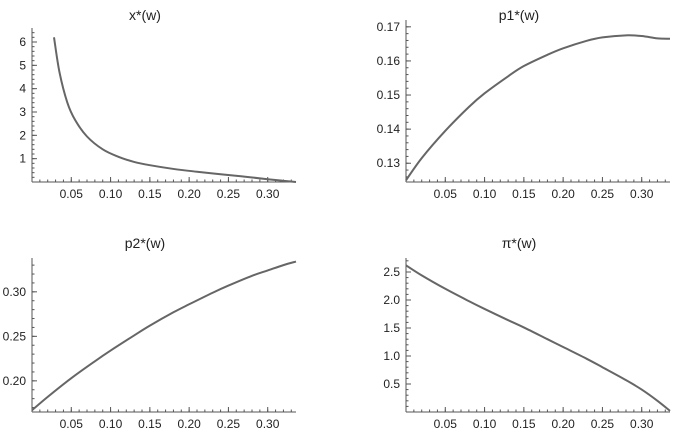 The image size is (679, 443). Describe the element at coordinates (15, 336) in the screenshot. I see `y-tick-label: 0.25` at that location.